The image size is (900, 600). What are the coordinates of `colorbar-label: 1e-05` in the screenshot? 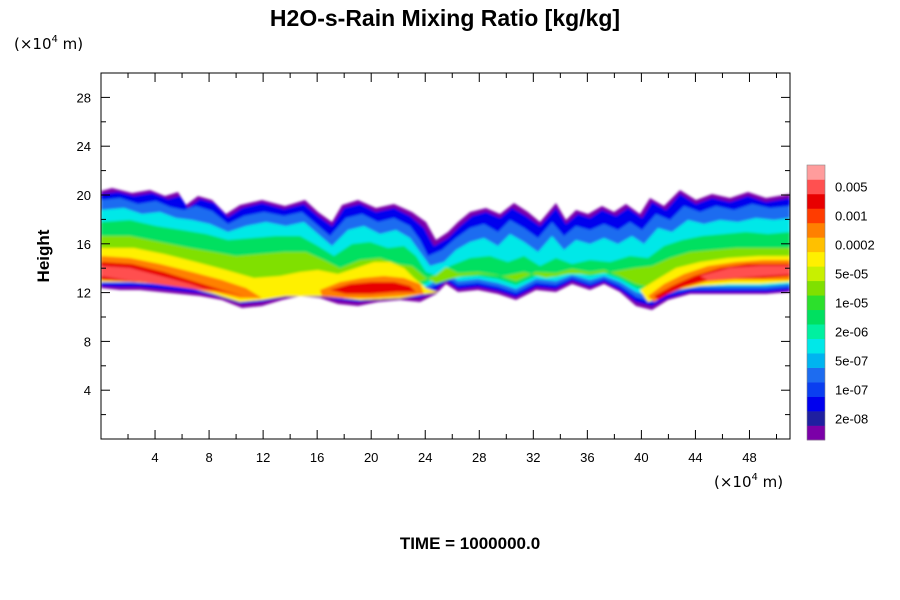 It's located at (851, 303).